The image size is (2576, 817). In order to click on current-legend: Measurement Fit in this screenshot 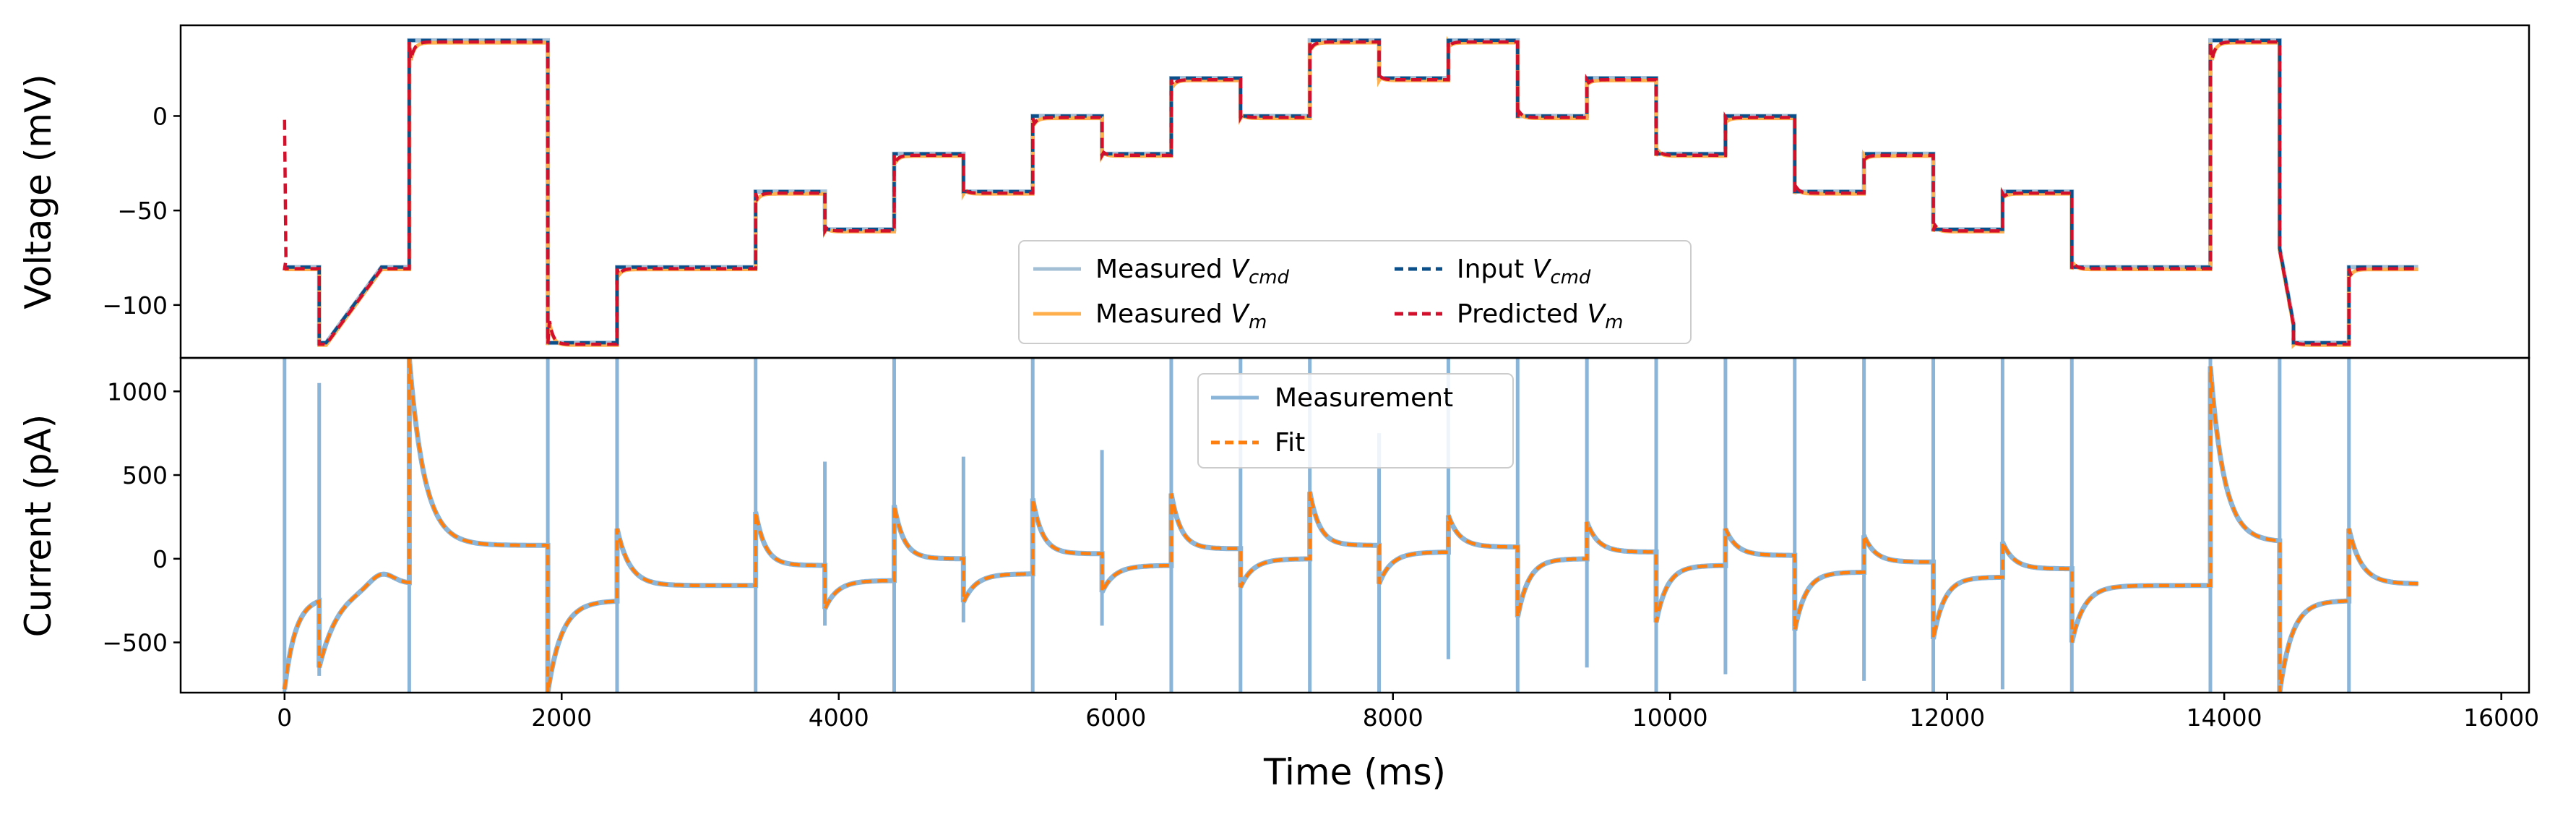, I will do `click(1355, 421)`.